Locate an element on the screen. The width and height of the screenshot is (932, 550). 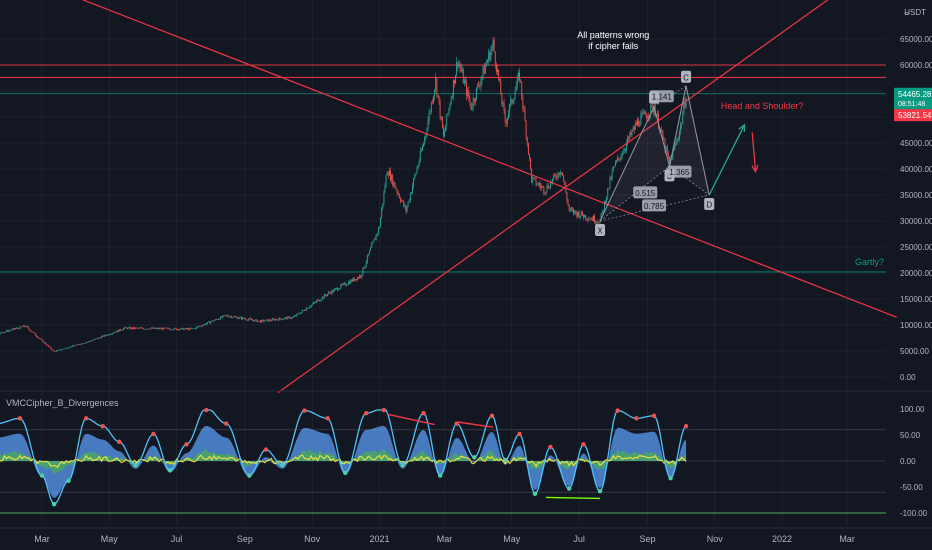
currency-label: ⴰ USDT is located at coordinates (915, 12).